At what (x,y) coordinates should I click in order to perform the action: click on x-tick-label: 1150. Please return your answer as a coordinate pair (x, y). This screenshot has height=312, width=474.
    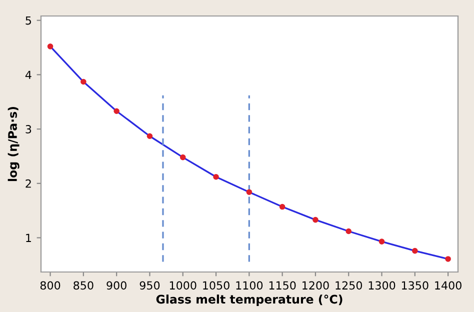
    Looking at the image, I should click on (282, 285).